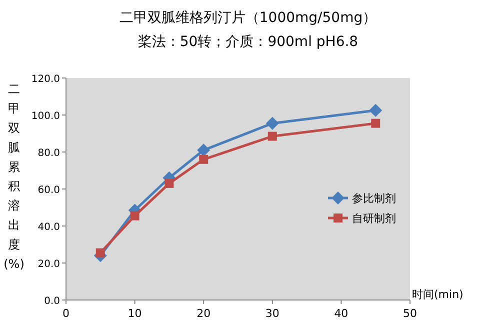 Image resolution: width=496 pixels, height=333 pixels. I want to click on x-tick-label: 20, so click(203, 313).